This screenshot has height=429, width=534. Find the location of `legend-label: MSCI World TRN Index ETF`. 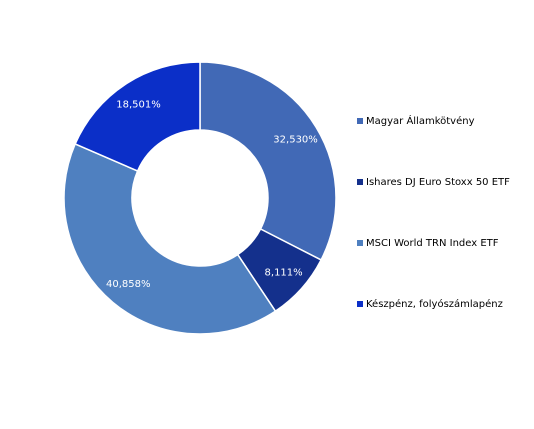

legend-label: MSCI World TRN Index ETF is located at coordinates (432, 243).